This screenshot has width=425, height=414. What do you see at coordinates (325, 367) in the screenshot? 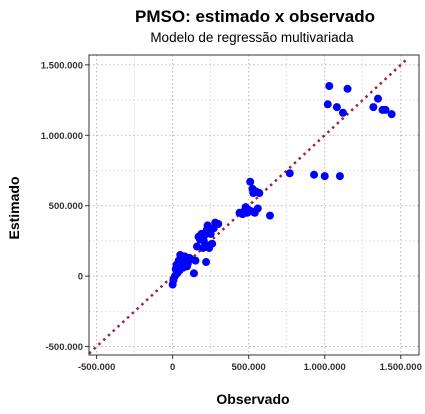
I see `x-tick-label: 1.000.000` at bounding box center [325, 367].